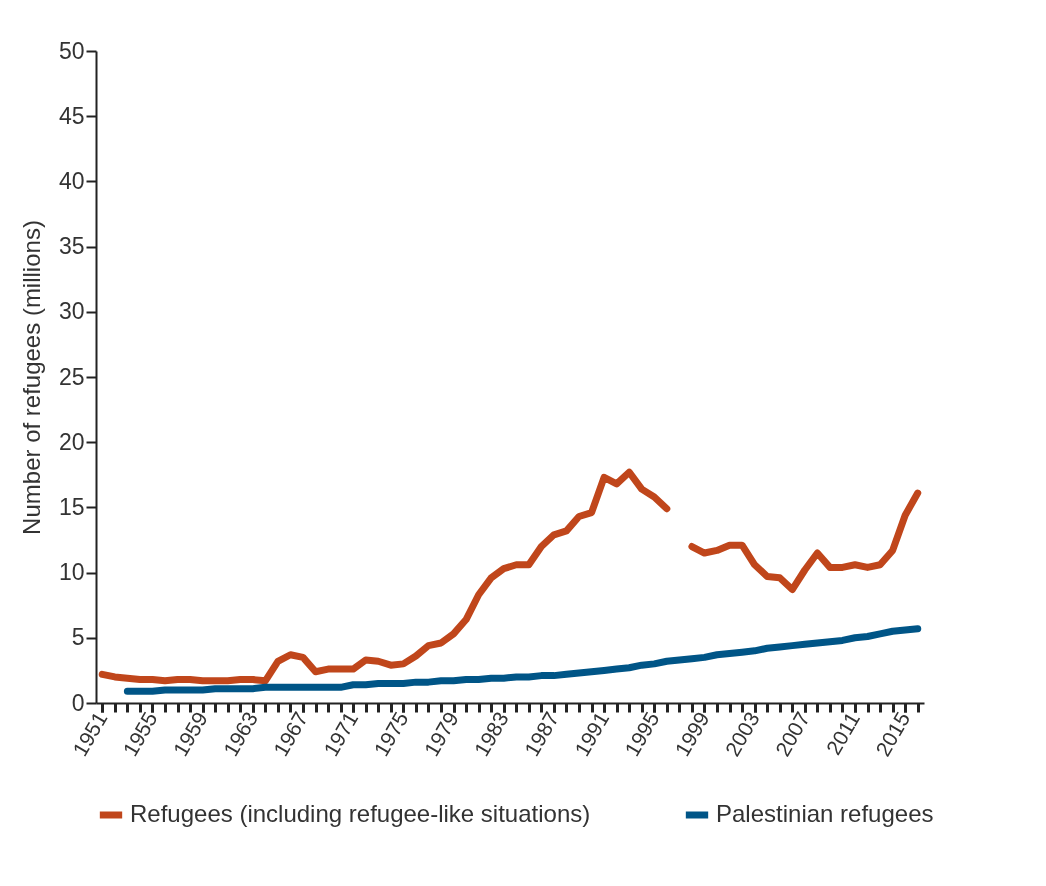  I want to click on y-tick-label: 20, so click(71, 441).